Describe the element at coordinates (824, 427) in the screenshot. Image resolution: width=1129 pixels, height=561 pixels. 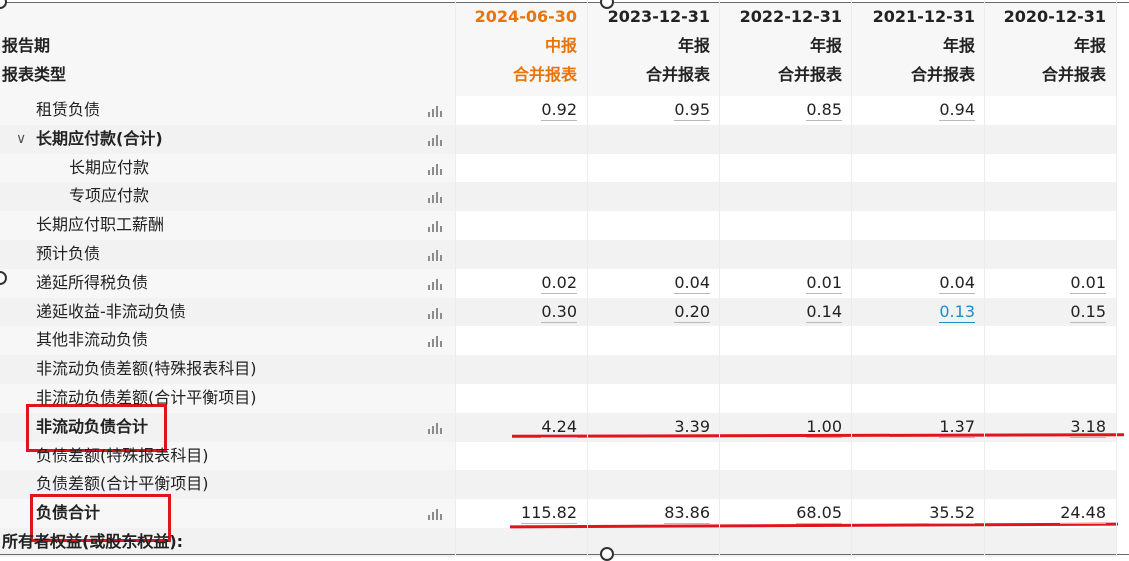
I see `value-text: 1.00` at that location.